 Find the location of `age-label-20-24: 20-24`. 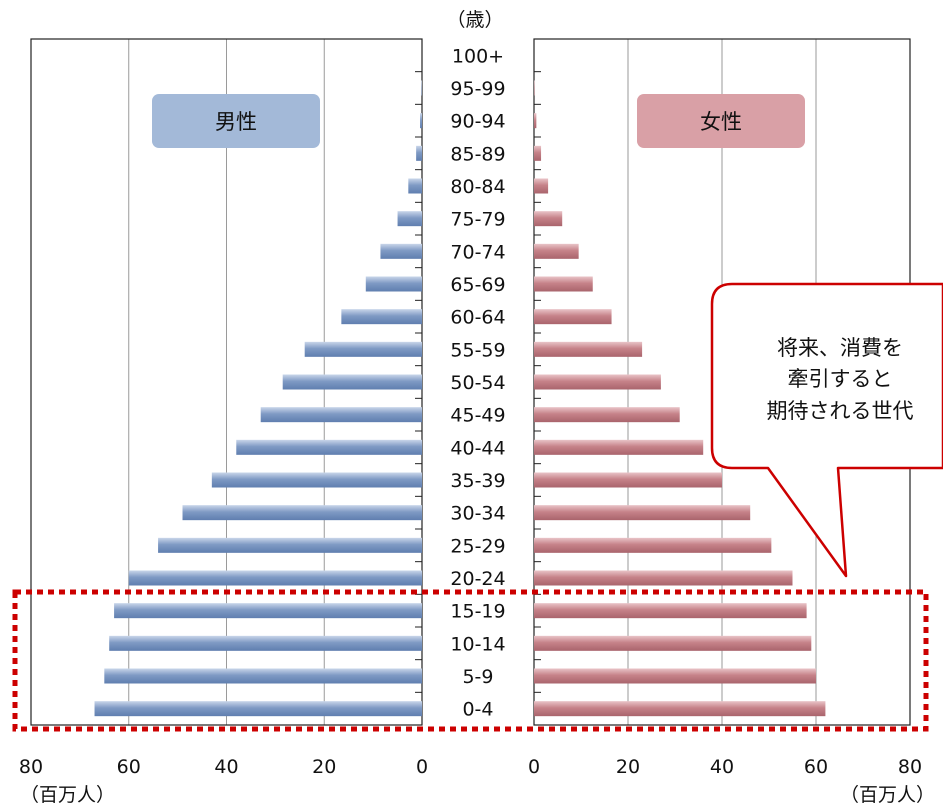

age-label-20-24: 20-24 is located at coordinates (477, 579).